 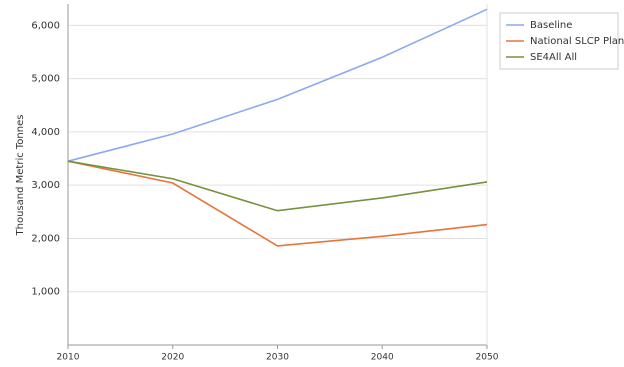 What do you see at coordinates (45, 238) in the screenshot?
I see `y-tick-label: 2,000` at bounding box center [45, 238].